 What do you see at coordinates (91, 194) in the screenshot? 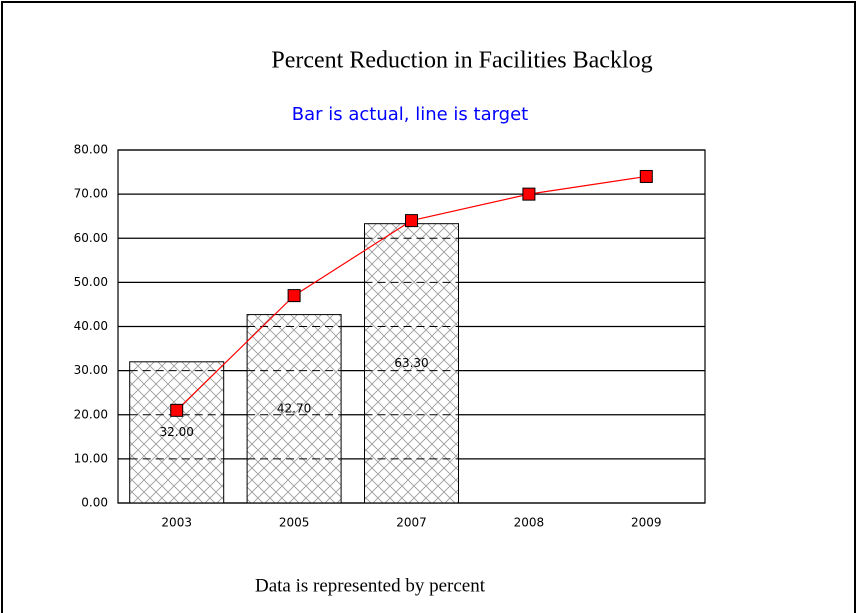
I see `y-tick-label: 70.00` at bounding box center [91, 194].